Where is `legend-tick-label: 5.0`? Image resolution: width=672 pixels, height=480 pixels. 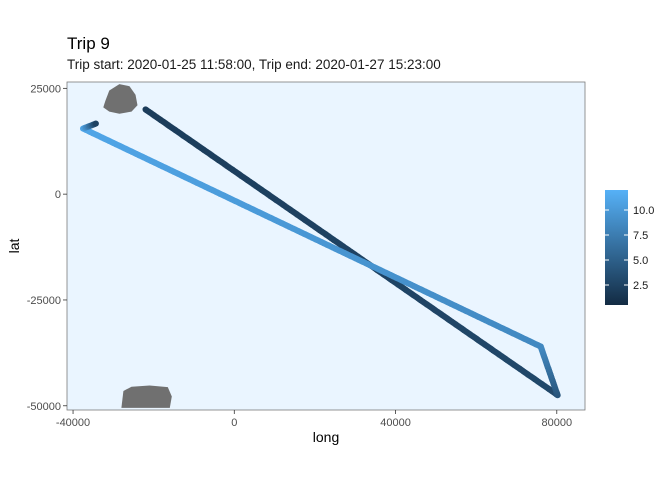
legend-tick-label: 5.0 is located at coordinates (640, 261).